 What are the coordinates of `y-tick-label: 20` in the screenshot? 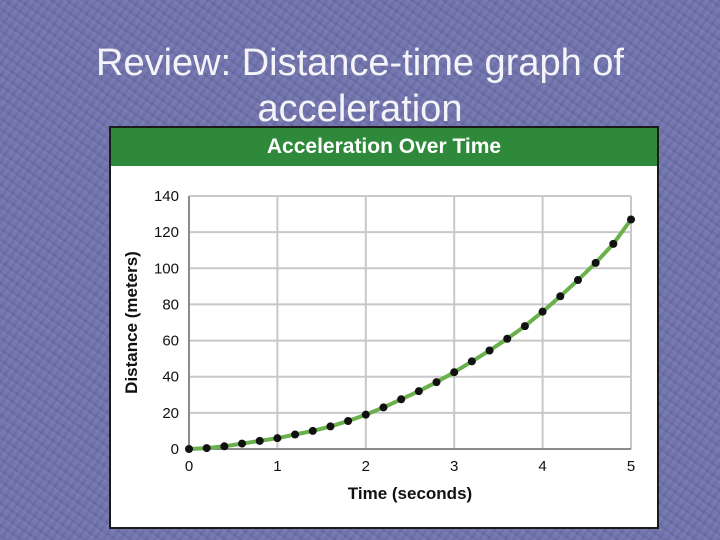 It's located at (170, 413).